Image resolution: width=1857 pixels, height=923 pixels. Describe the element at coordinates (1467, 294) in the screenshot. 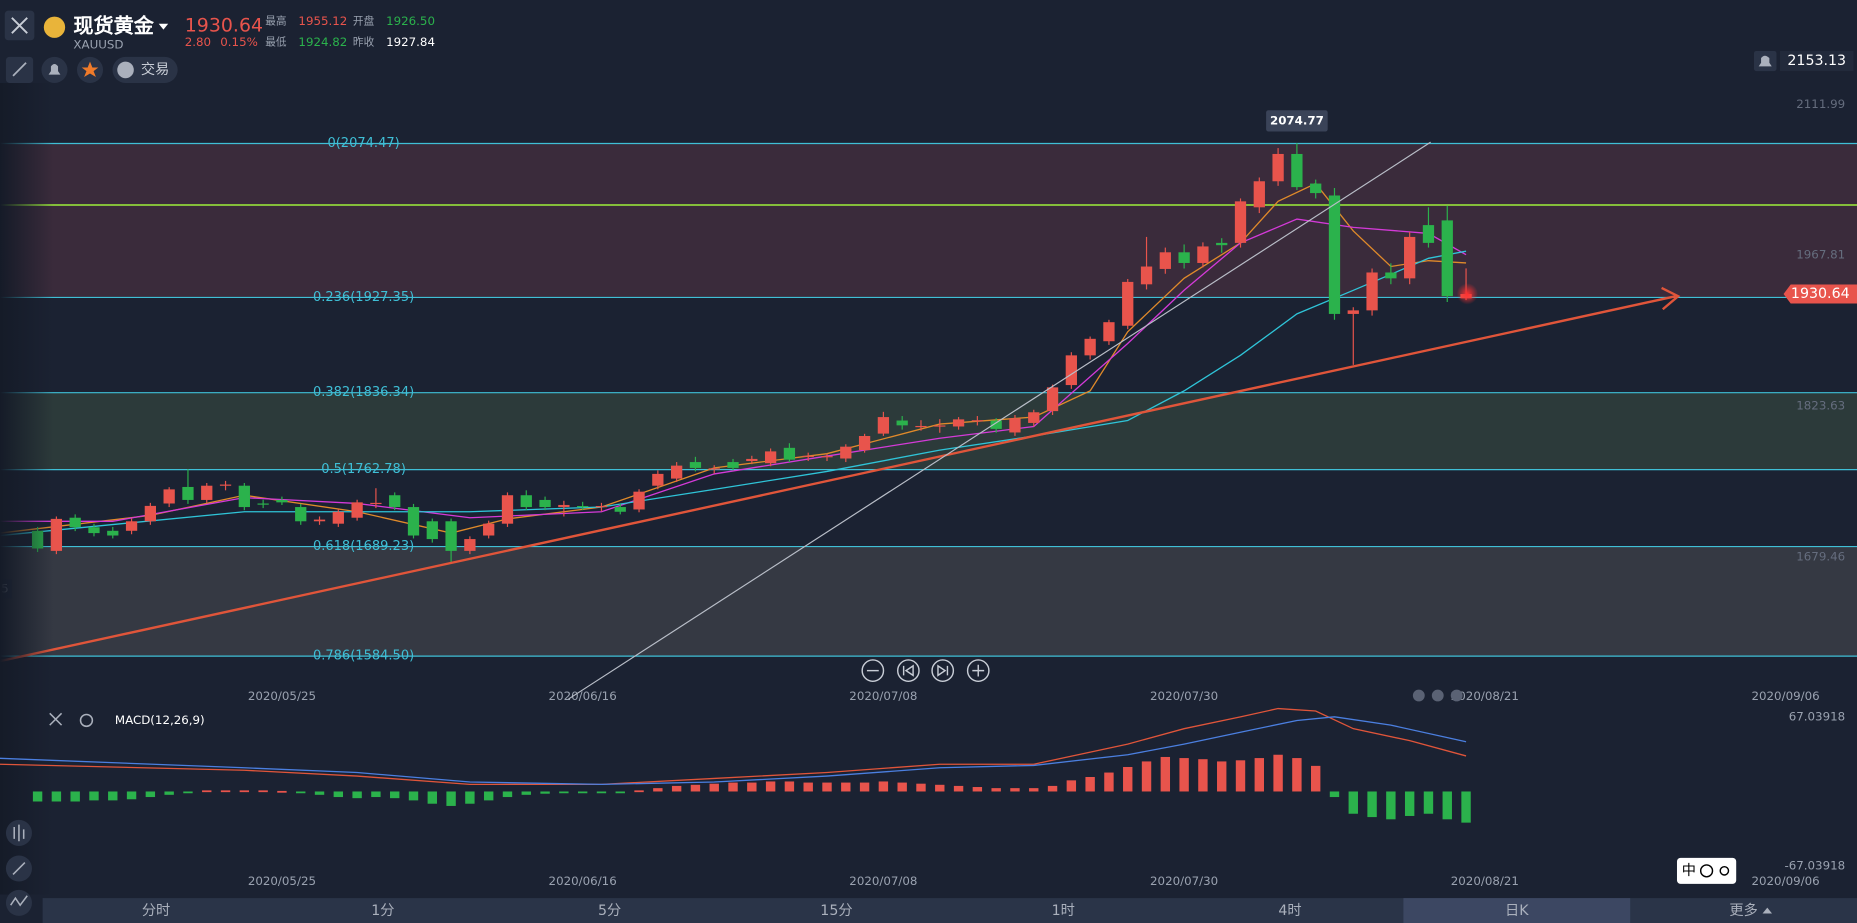

I see `price-dot` at that location.